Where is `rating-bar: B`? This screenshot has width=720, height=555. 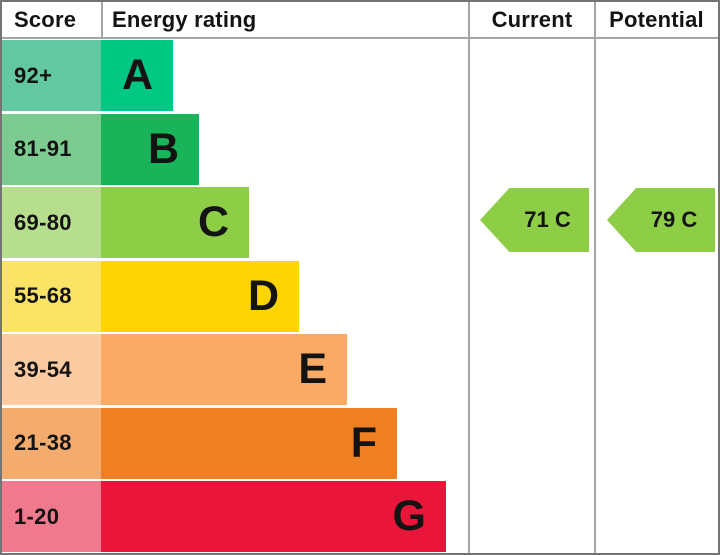 rating-bar: B is located at coordinates (150, 149).